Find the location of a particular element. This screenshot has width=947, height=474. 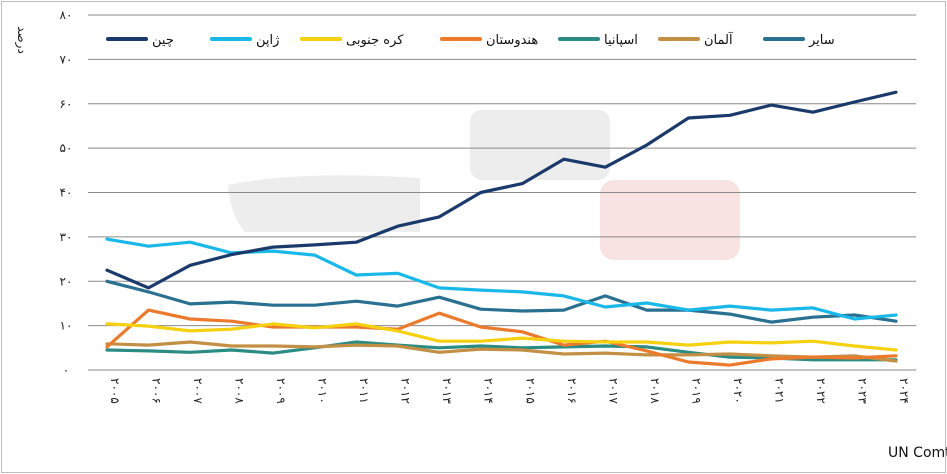

x-tick-label: ۲۰۱۵ is located at coordinates (530, 391).